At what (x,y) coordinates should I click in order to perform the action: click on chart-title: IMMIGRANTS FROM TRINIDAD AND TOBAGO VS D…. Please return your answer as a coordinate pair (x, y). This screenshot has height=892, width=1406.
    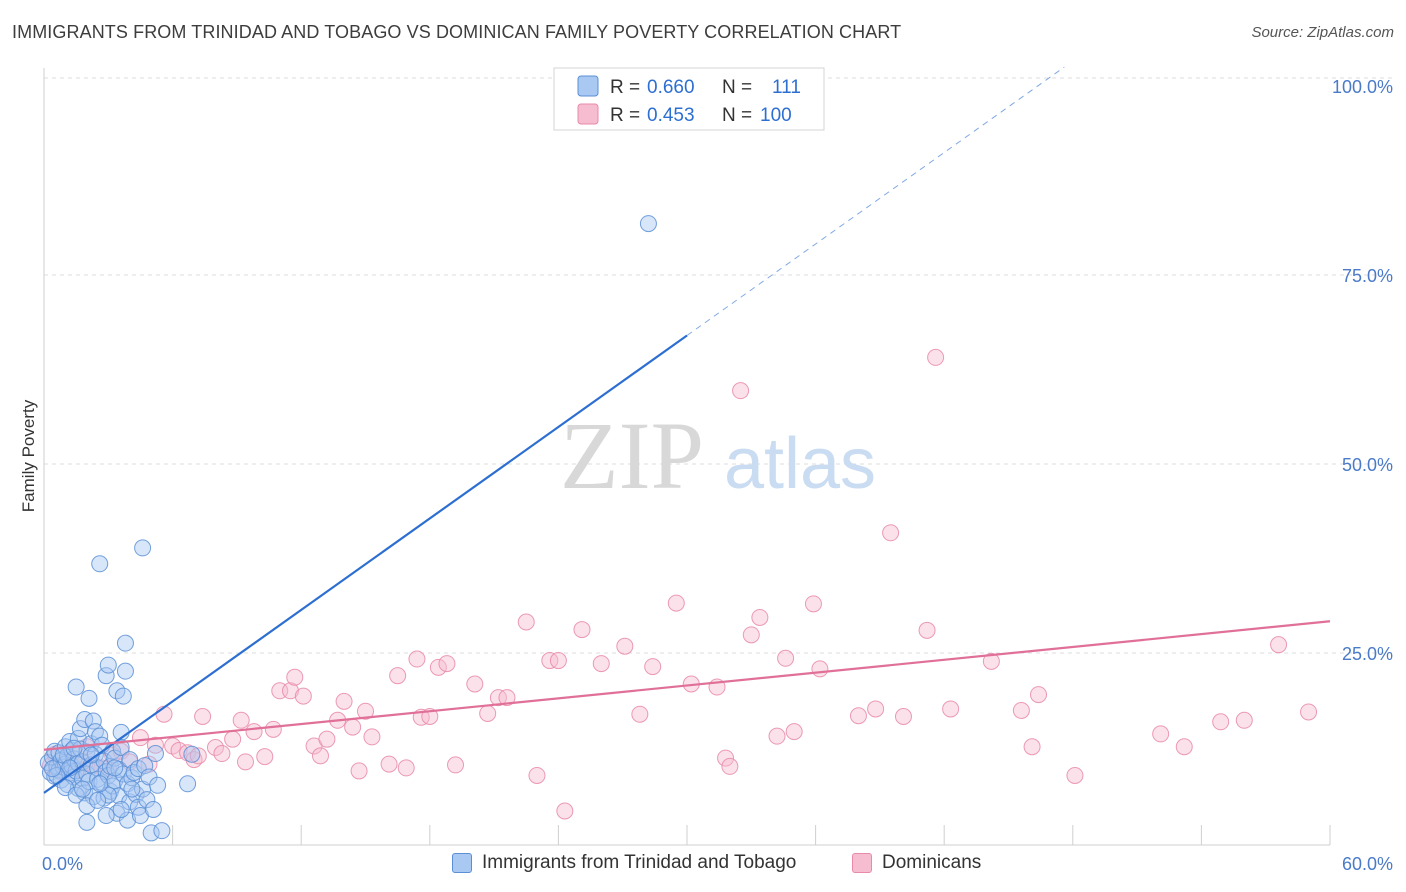
    Looking at the image, I should click on (457, 32).